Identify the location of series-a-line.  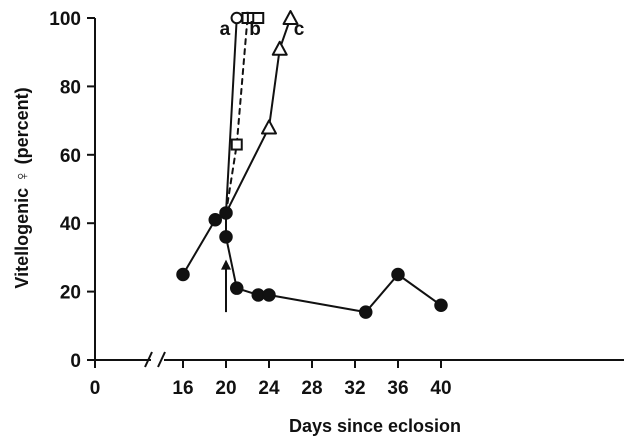
(237, 115).